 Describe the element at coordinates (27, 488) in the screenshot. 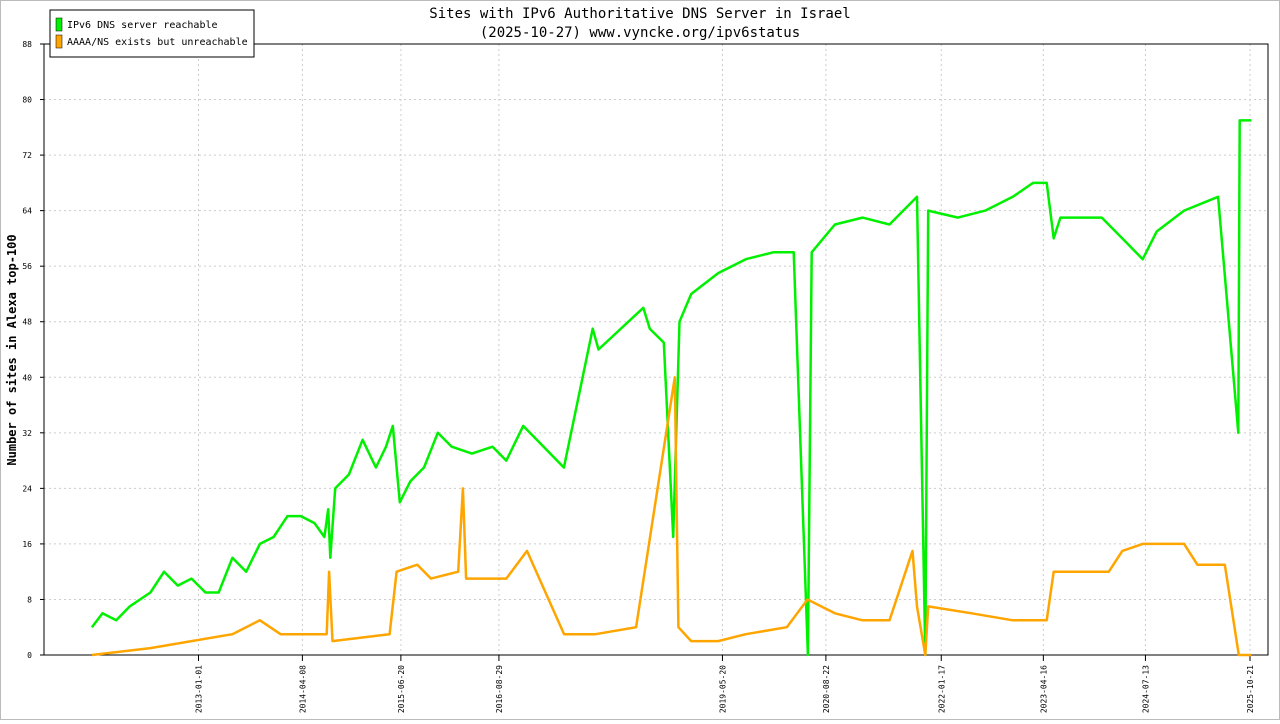

I see `y-tick-label: 24` at that location.